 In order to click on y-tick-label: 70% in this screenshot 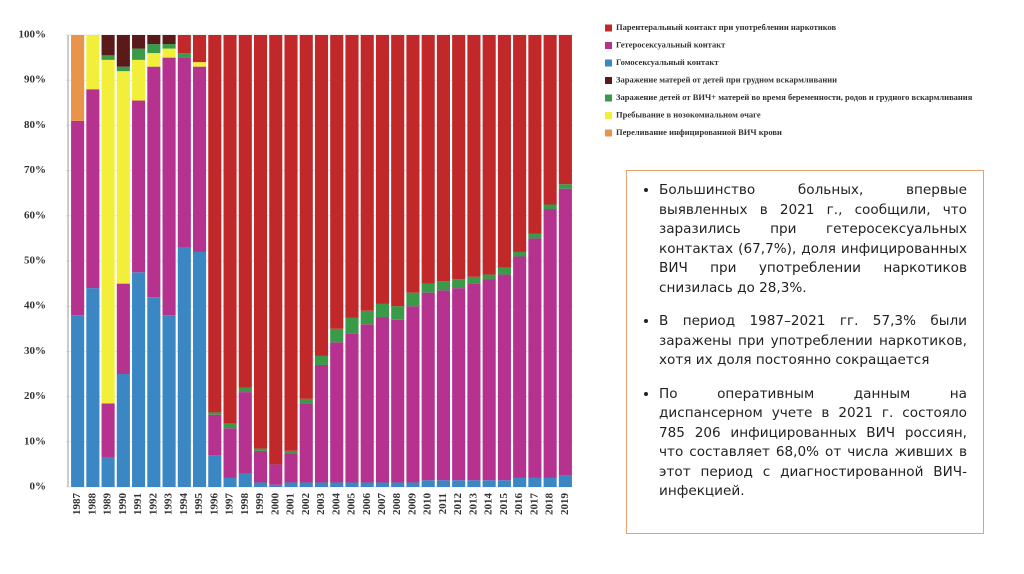, I will do `click(35, 170)`.